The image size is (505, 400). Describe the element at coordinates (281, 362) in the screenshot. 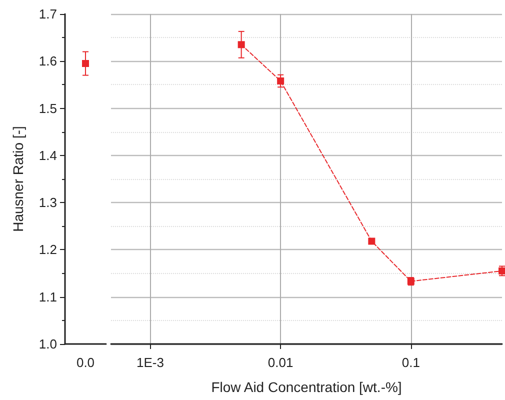

I see `x-tick-label: 0.01` at that location.